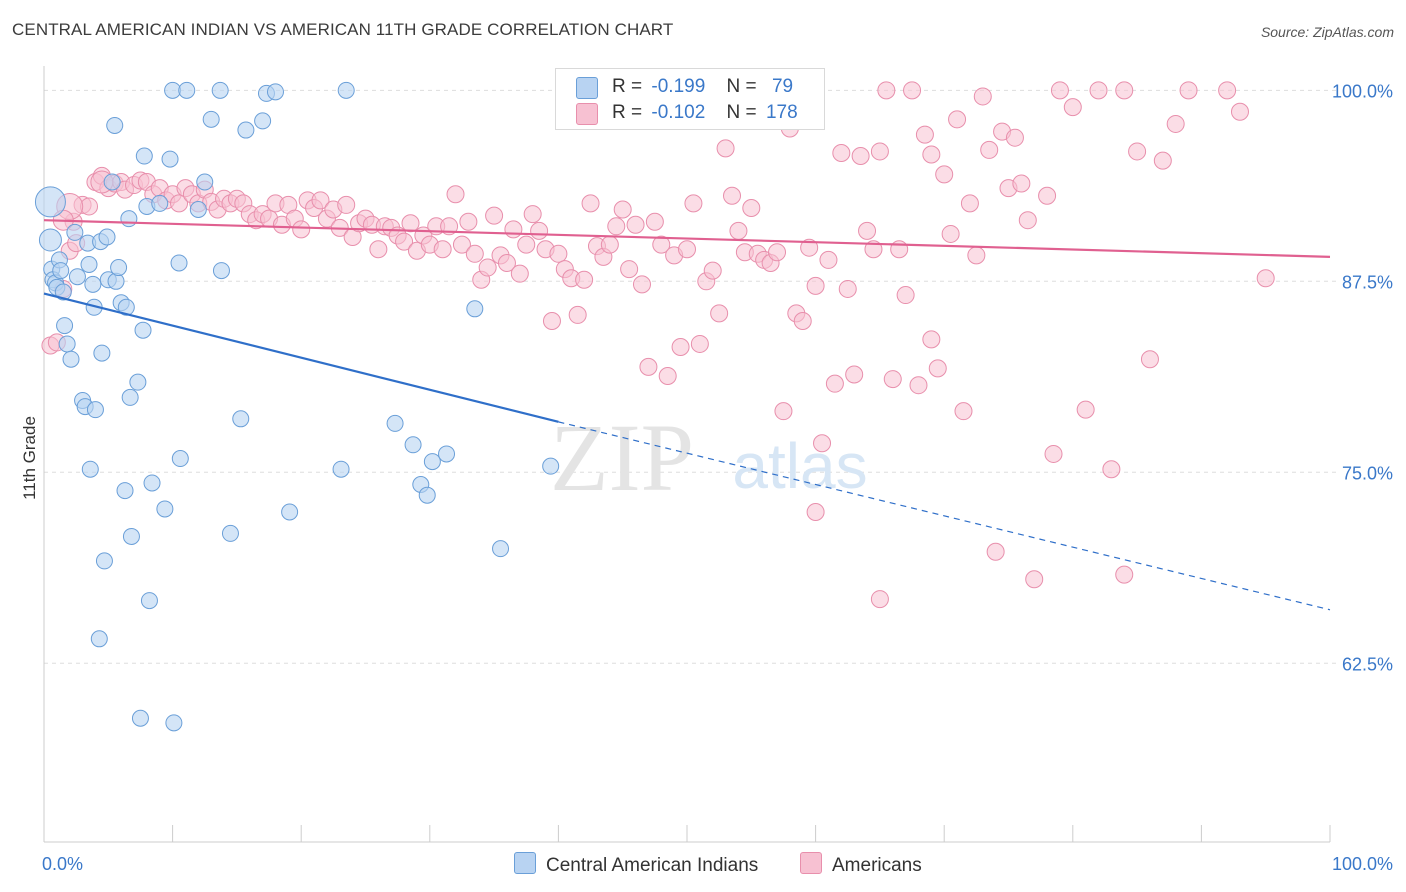  I want to click on watermark-zip: ZIP, so click(622, 457).